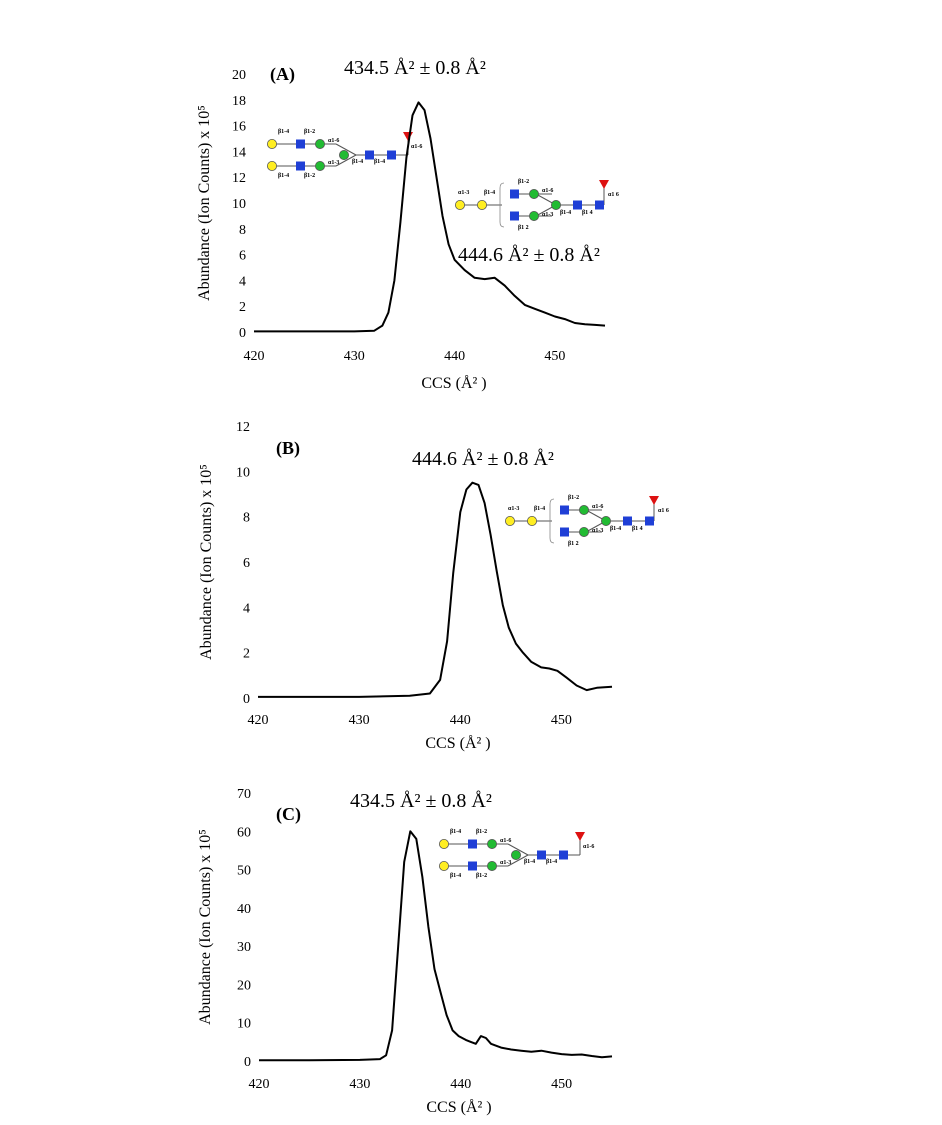 This screenshot has height=1125, width=942. I want to click on y-tick-label: 40, so click(244, 909).